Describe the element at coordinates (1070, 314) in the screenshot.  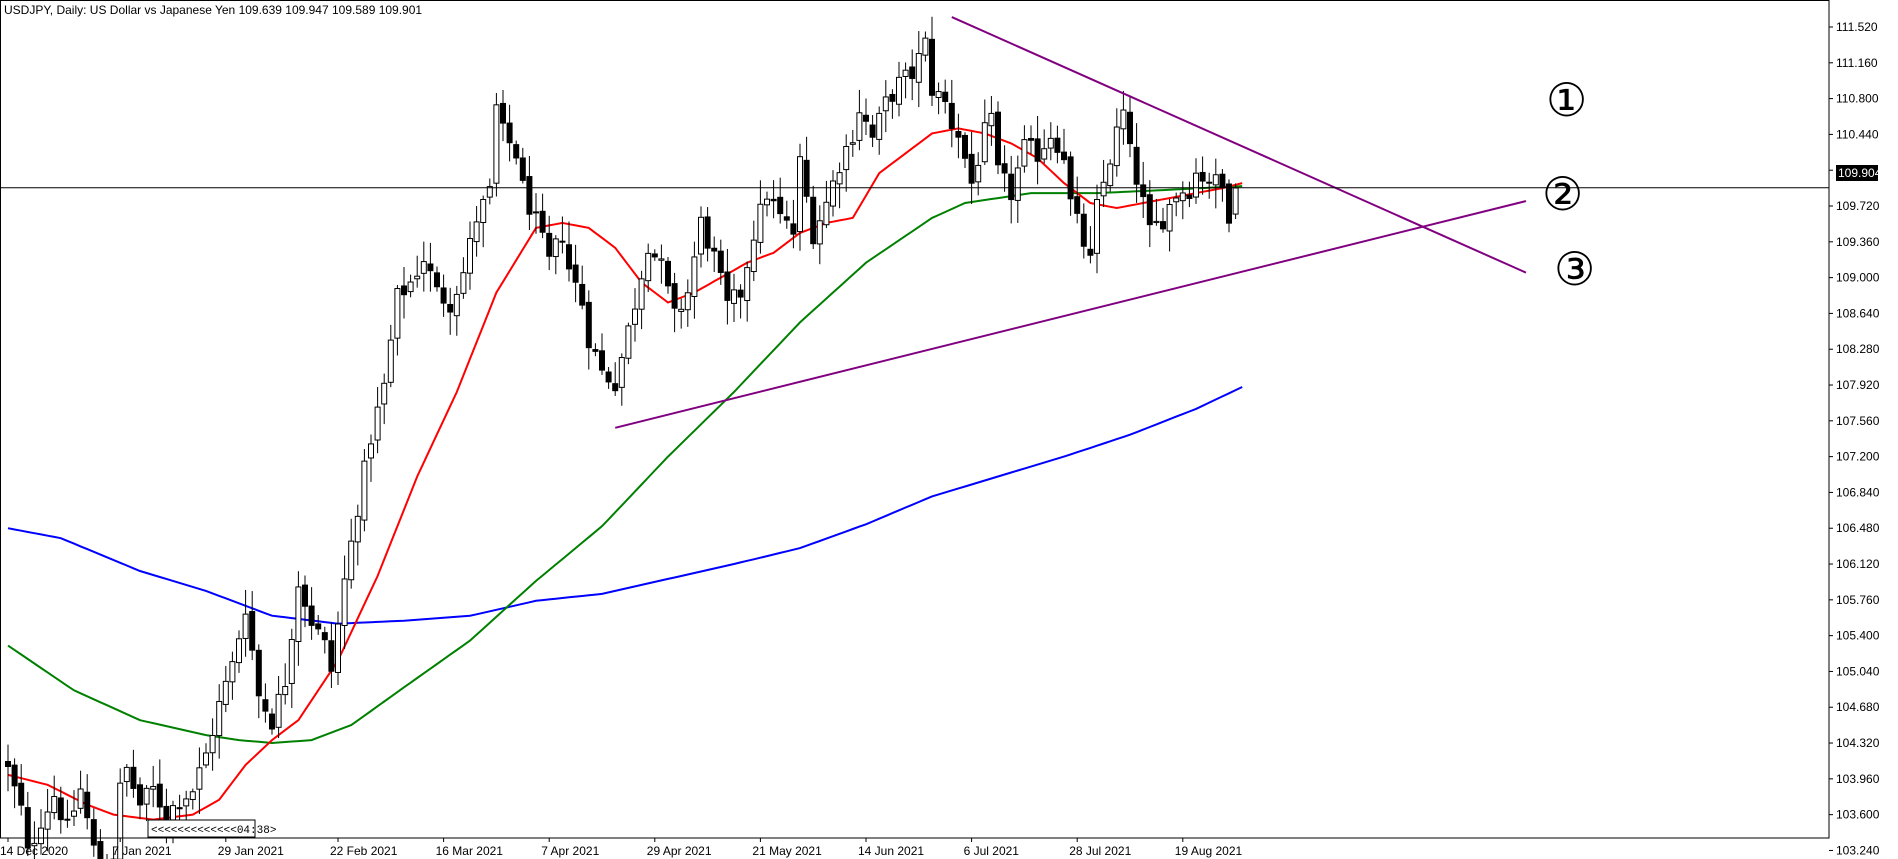
I see `support-trendline` at that location.